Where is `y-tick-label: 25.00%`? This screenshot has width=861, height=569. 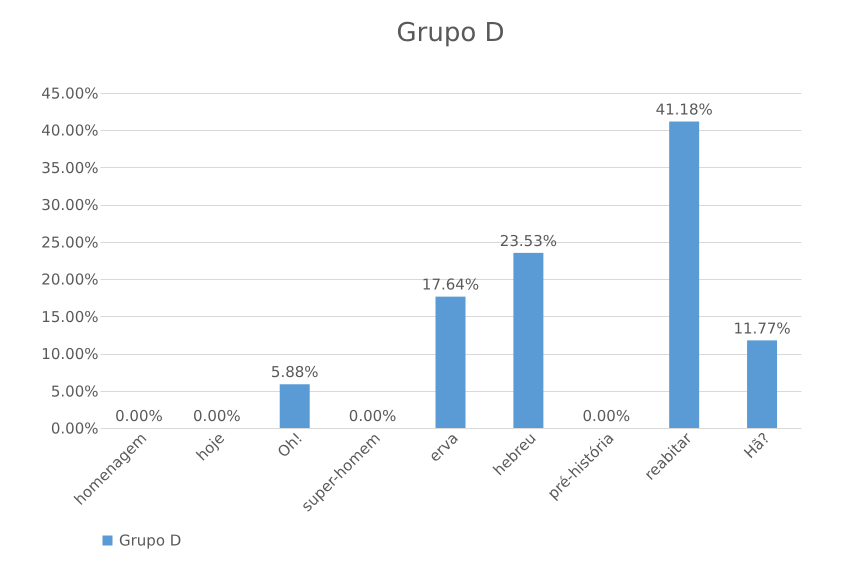 y-tick-label: 25.00% is located at coordinates (69, 242).